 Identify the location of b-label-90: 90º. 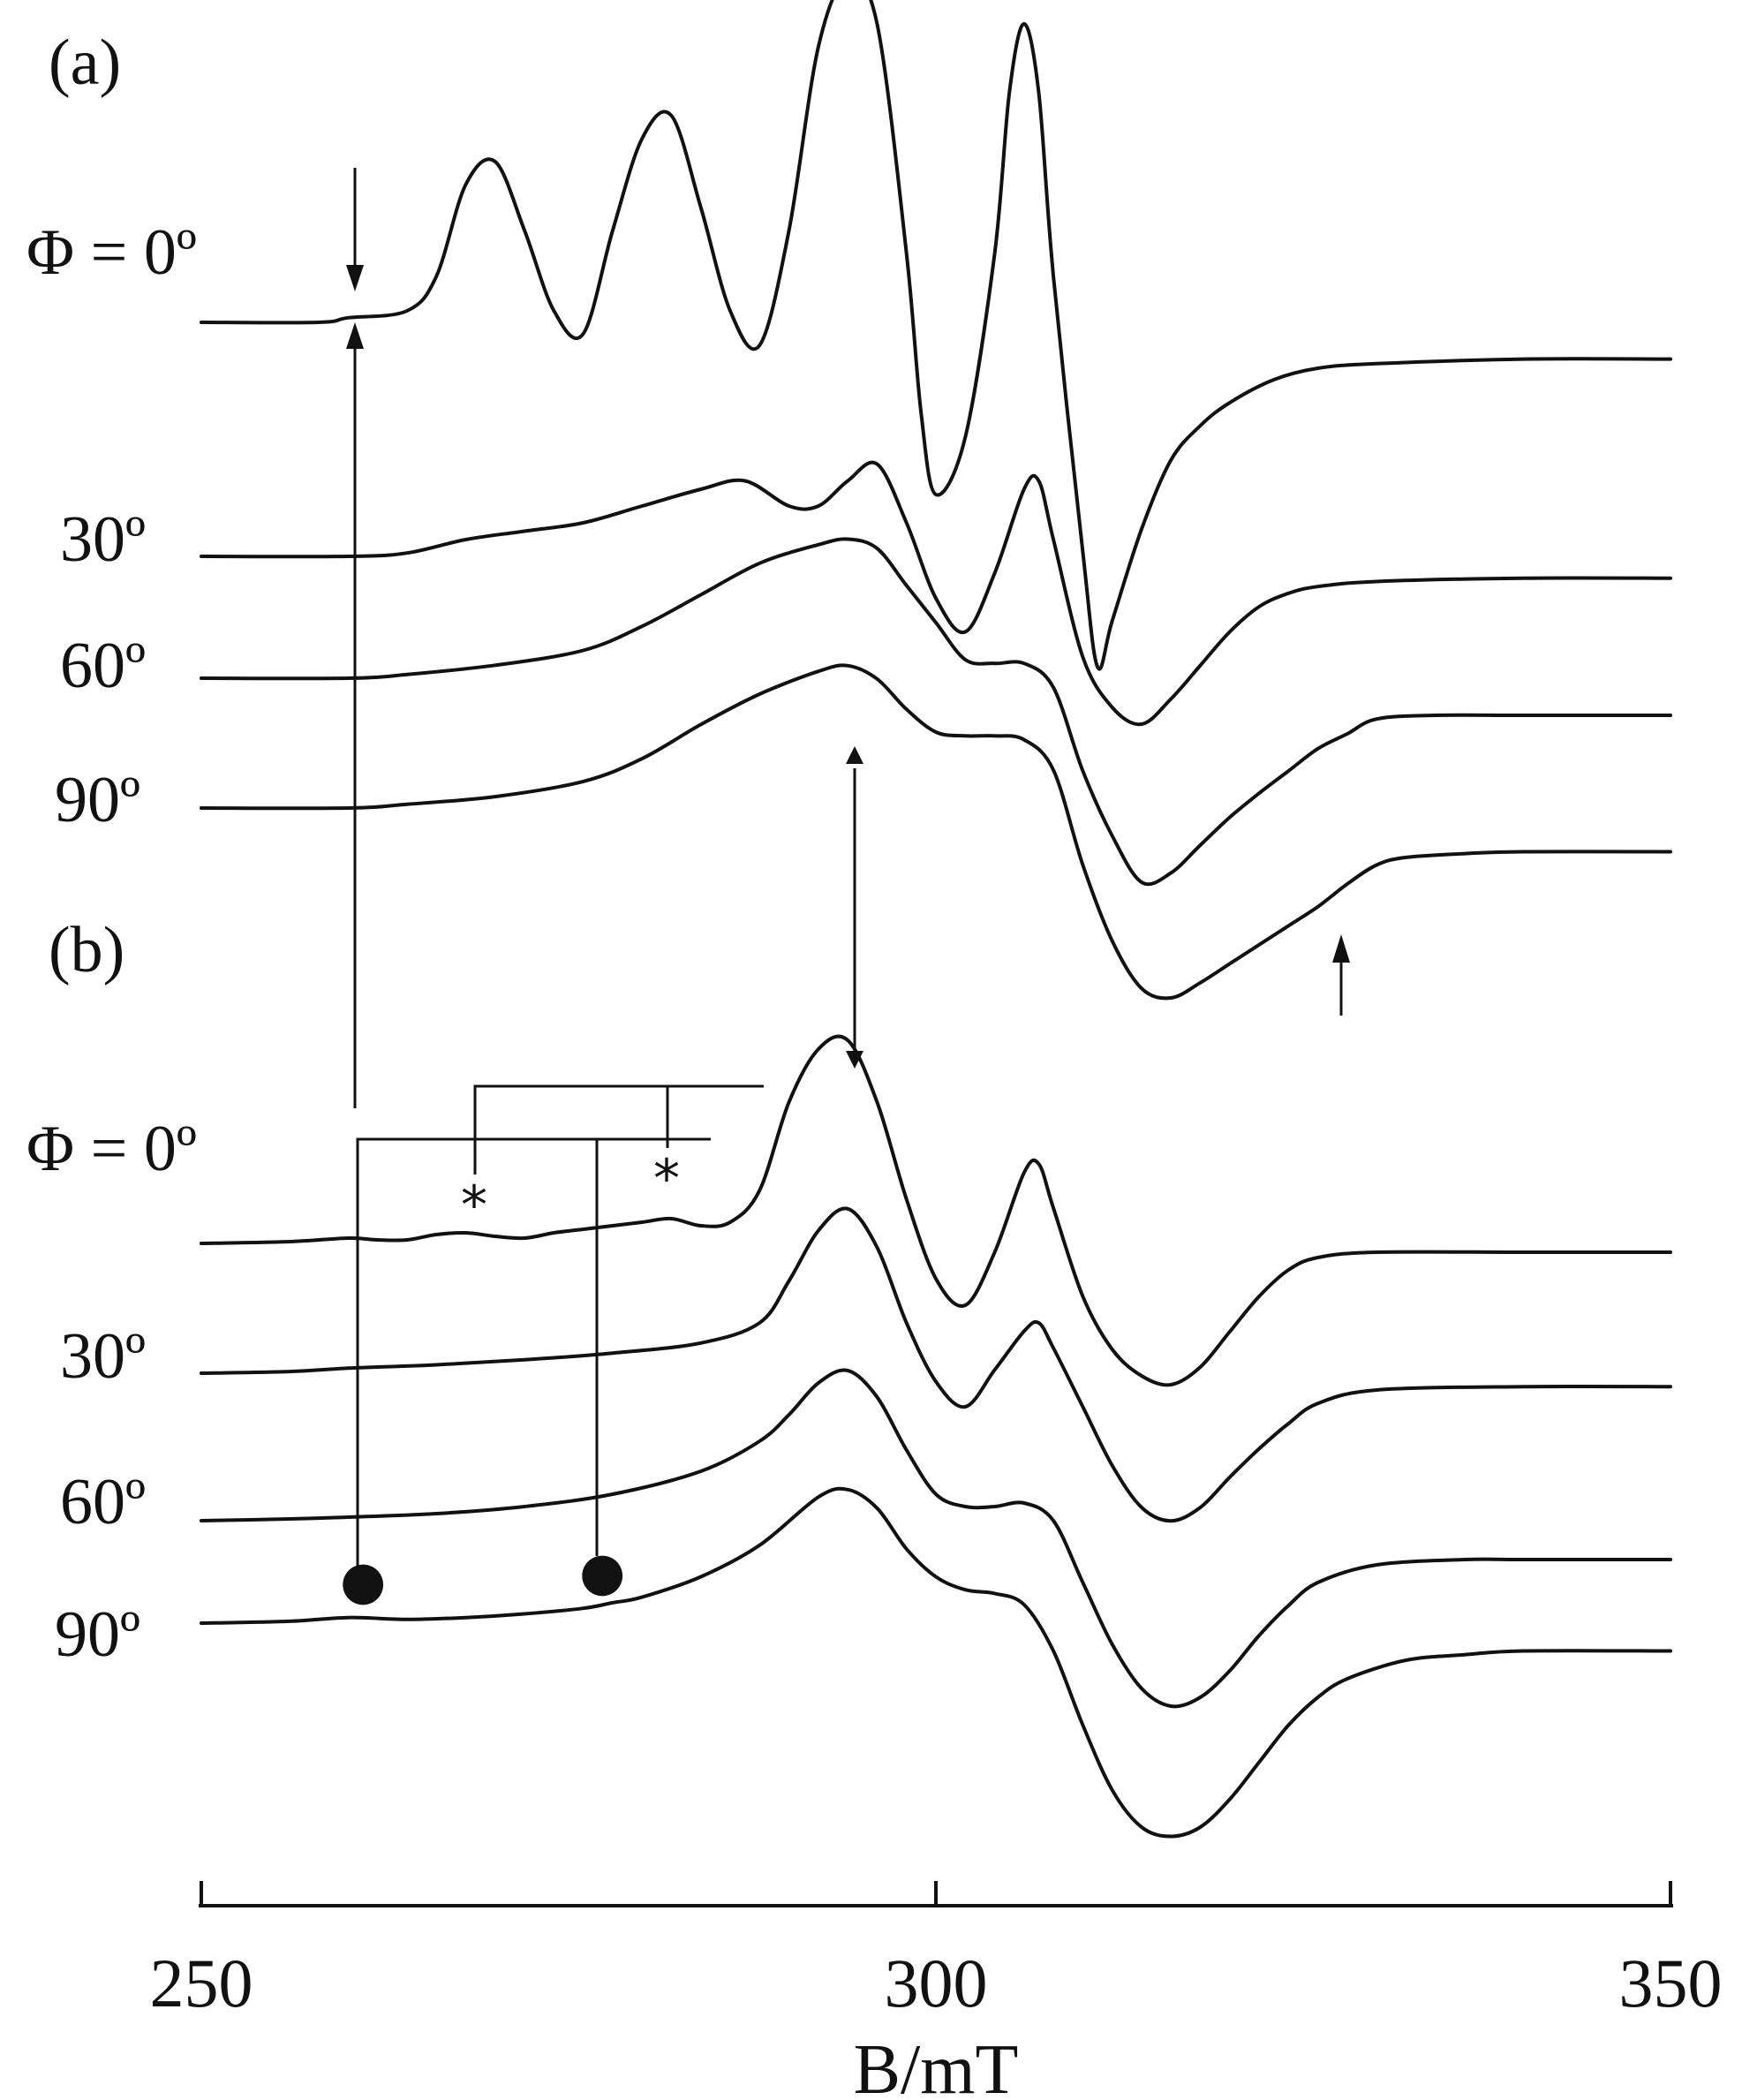
(97, 1635).